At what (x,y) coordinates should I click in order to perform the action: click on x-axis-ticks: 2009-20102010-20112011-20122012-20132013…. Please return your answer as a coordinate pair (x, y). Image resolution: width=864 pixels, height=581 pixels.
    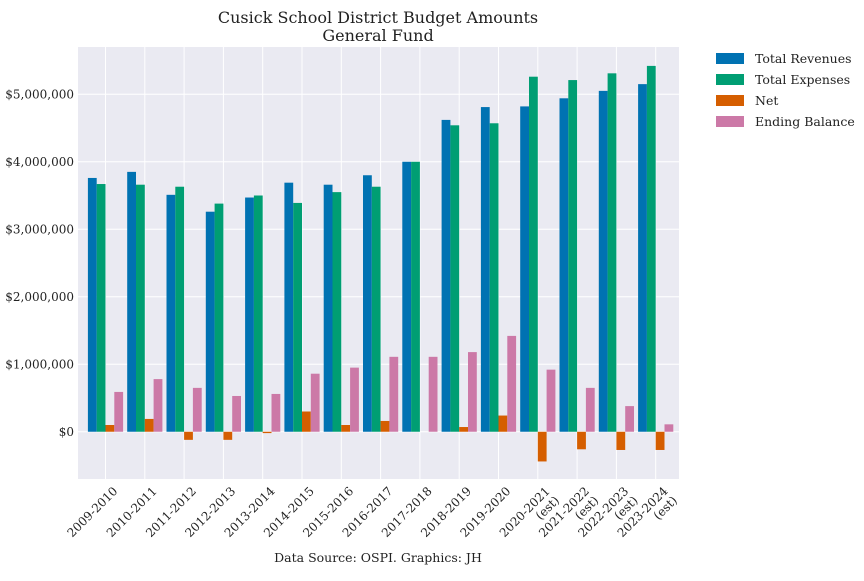
    Looking at the image, I should click on (371, 512).